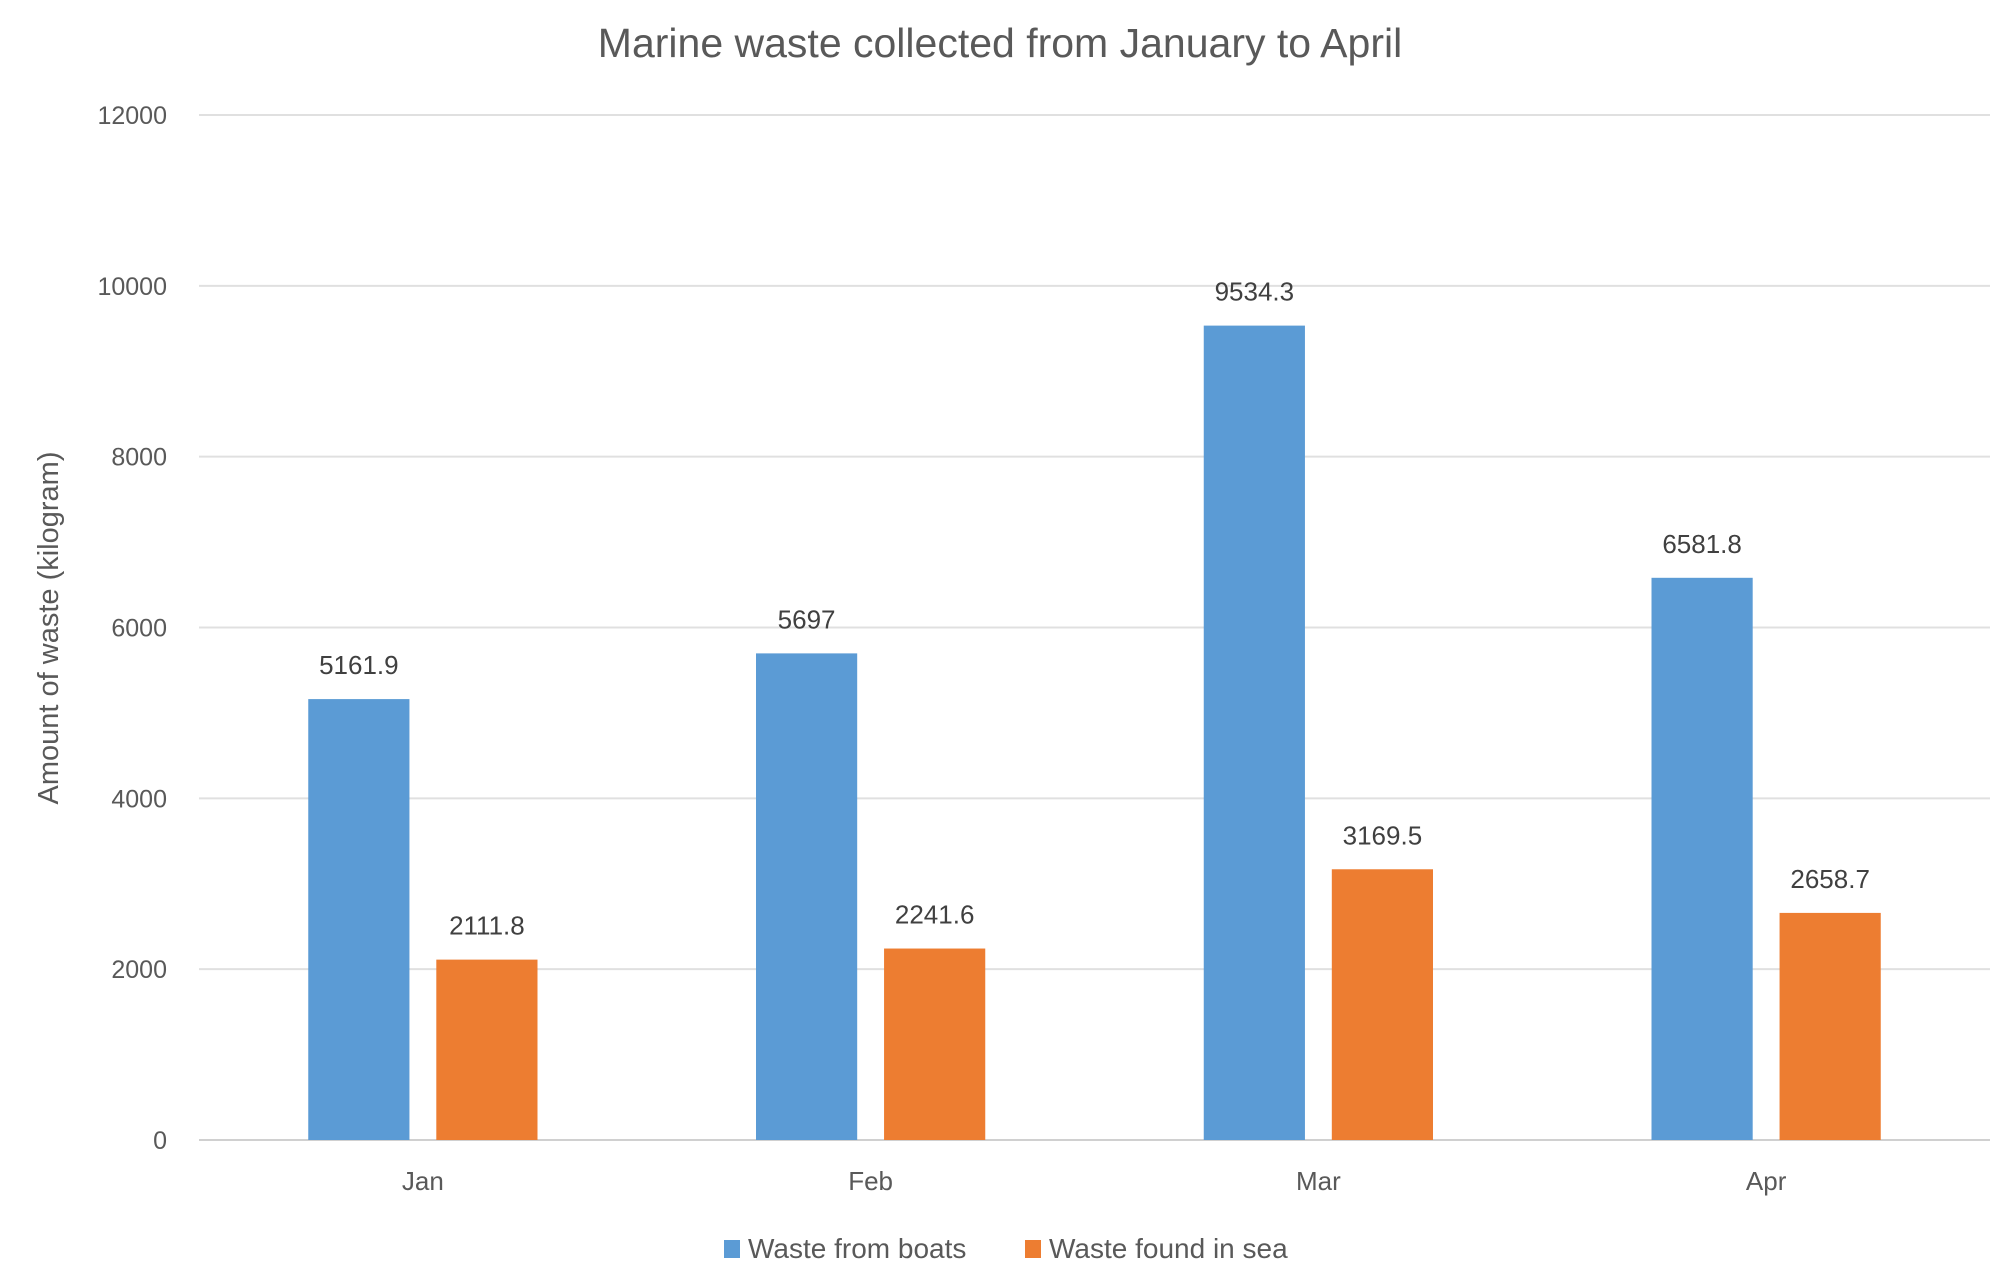 The height and width of the screenshot is (1287, 2000). What do you see at coordinates (1702, 858) in the screenshot?
I see `bar-boats-apr` at bounding box center [1702, 858].